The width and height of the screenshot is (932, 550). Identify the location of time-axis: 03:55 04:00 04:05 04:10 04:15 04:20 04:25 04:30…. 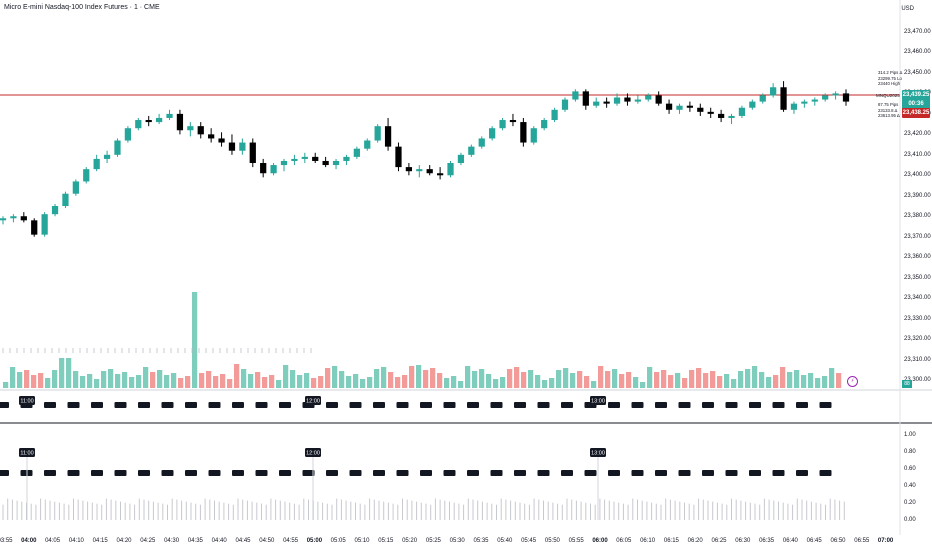
(450, 542).